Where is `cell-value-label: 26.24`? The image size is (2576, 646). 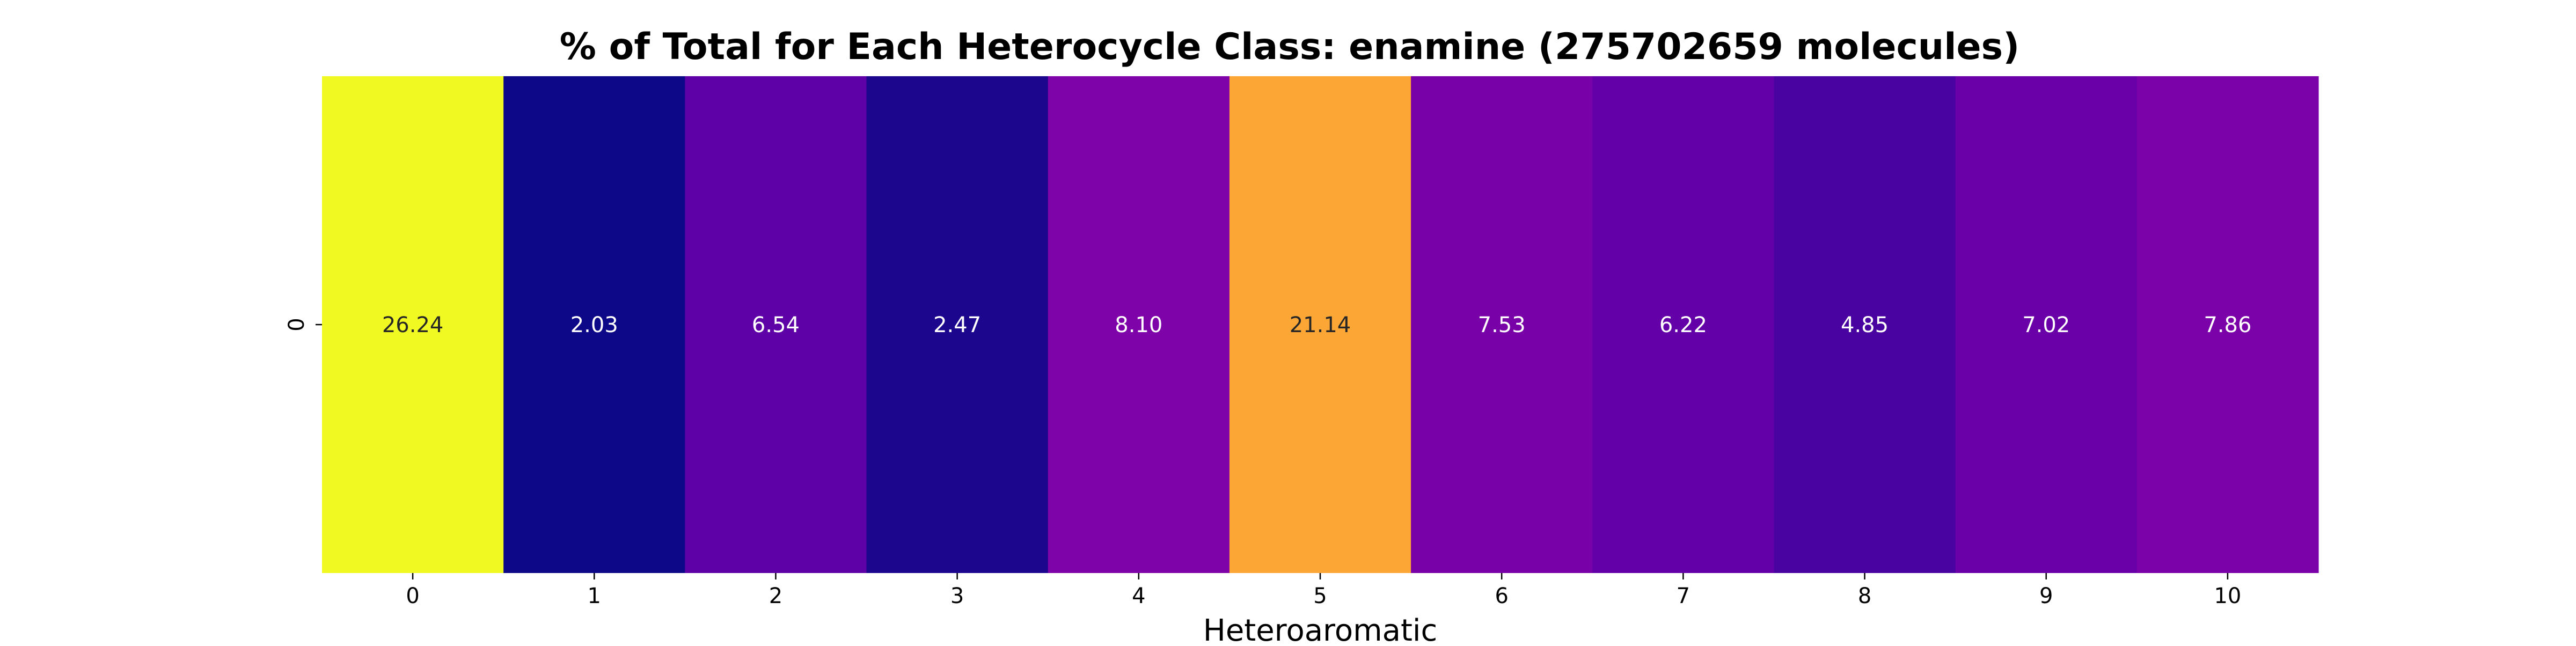
cell-value-label: 26.24 is located at coordinates (413, 325).